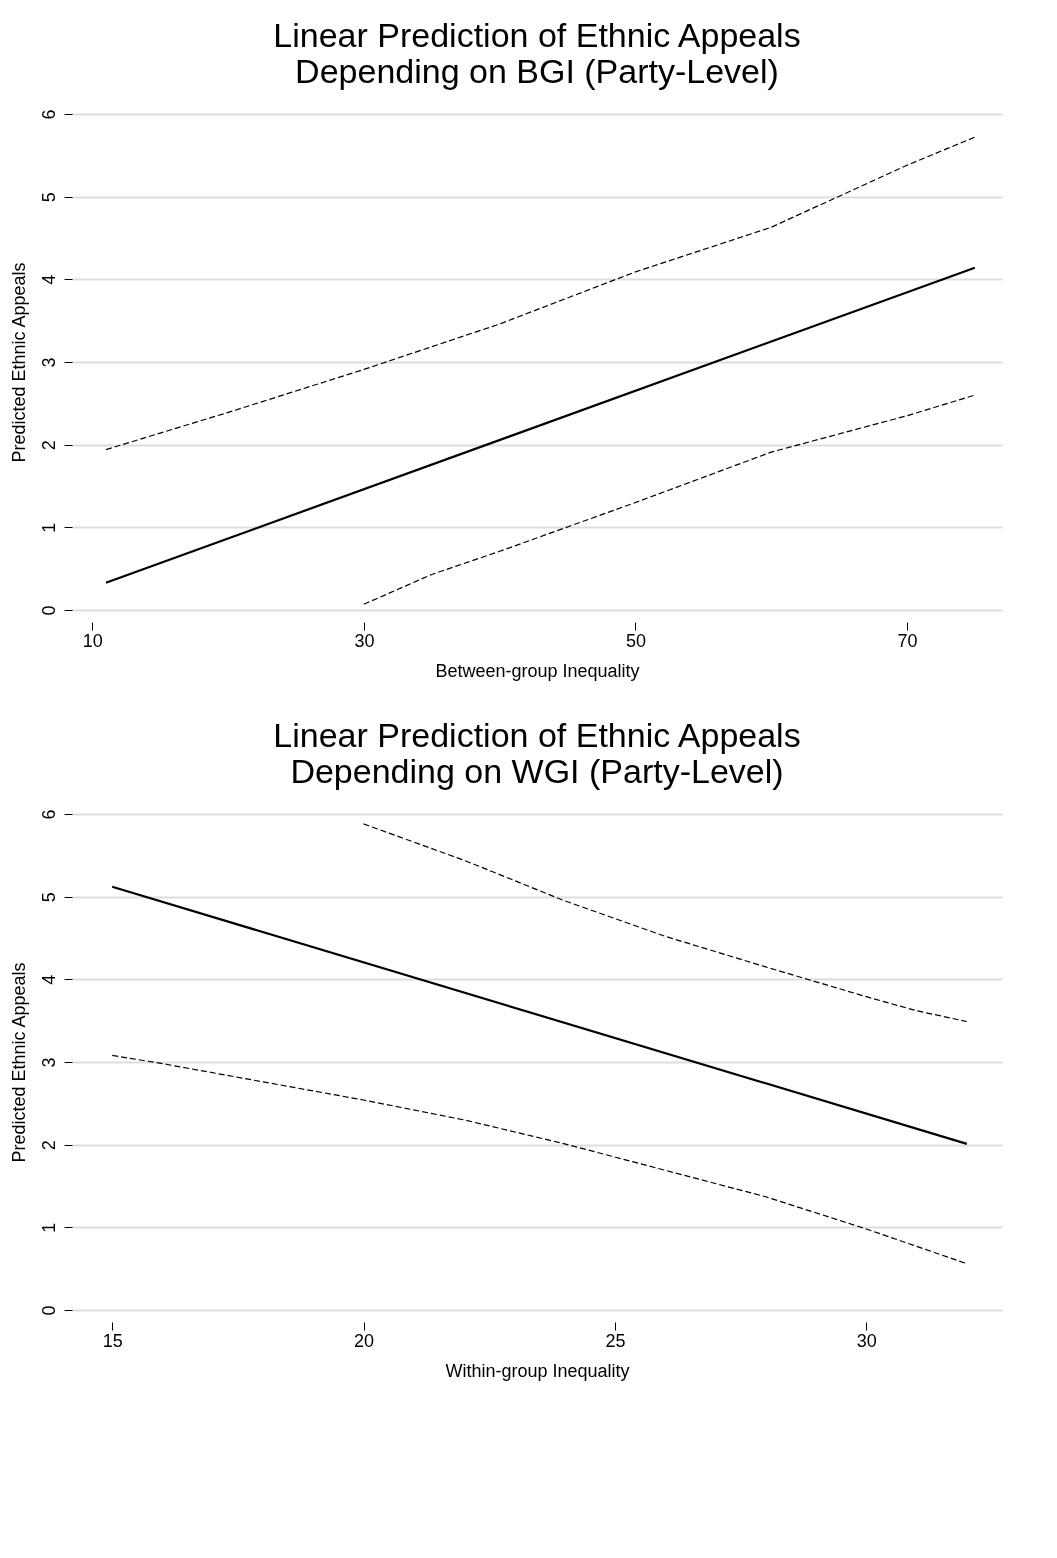 This screenshot has height=1558, width=1057. I want to click on x-tick-label: 10, so click(92, 640).